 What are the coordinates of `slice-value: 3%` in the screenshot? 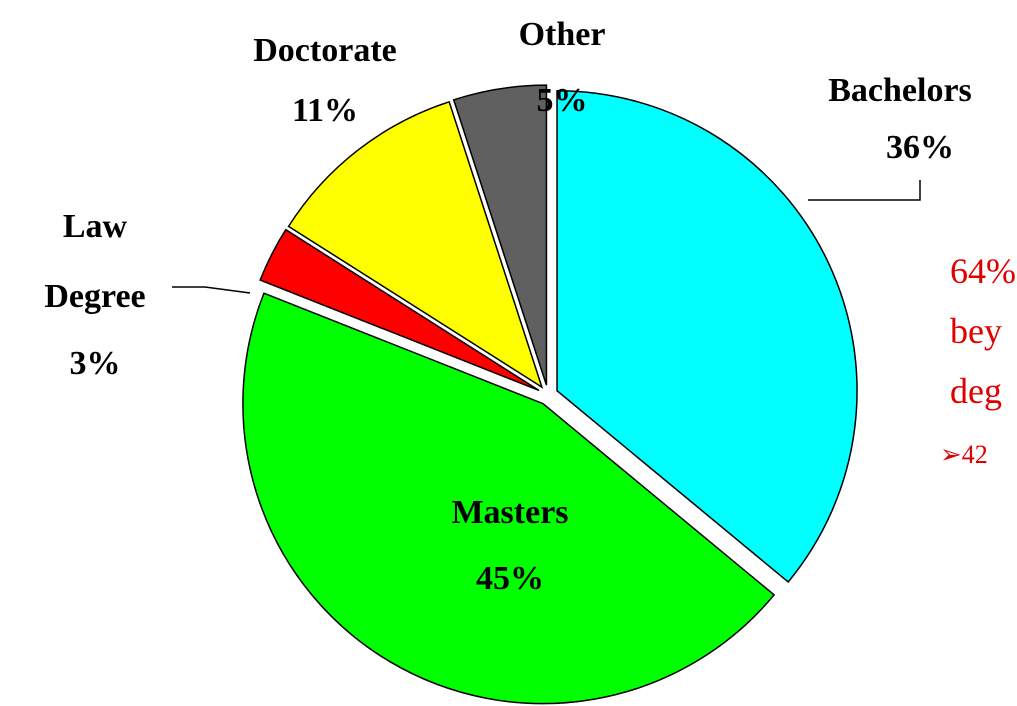 It's located at (95, 363).